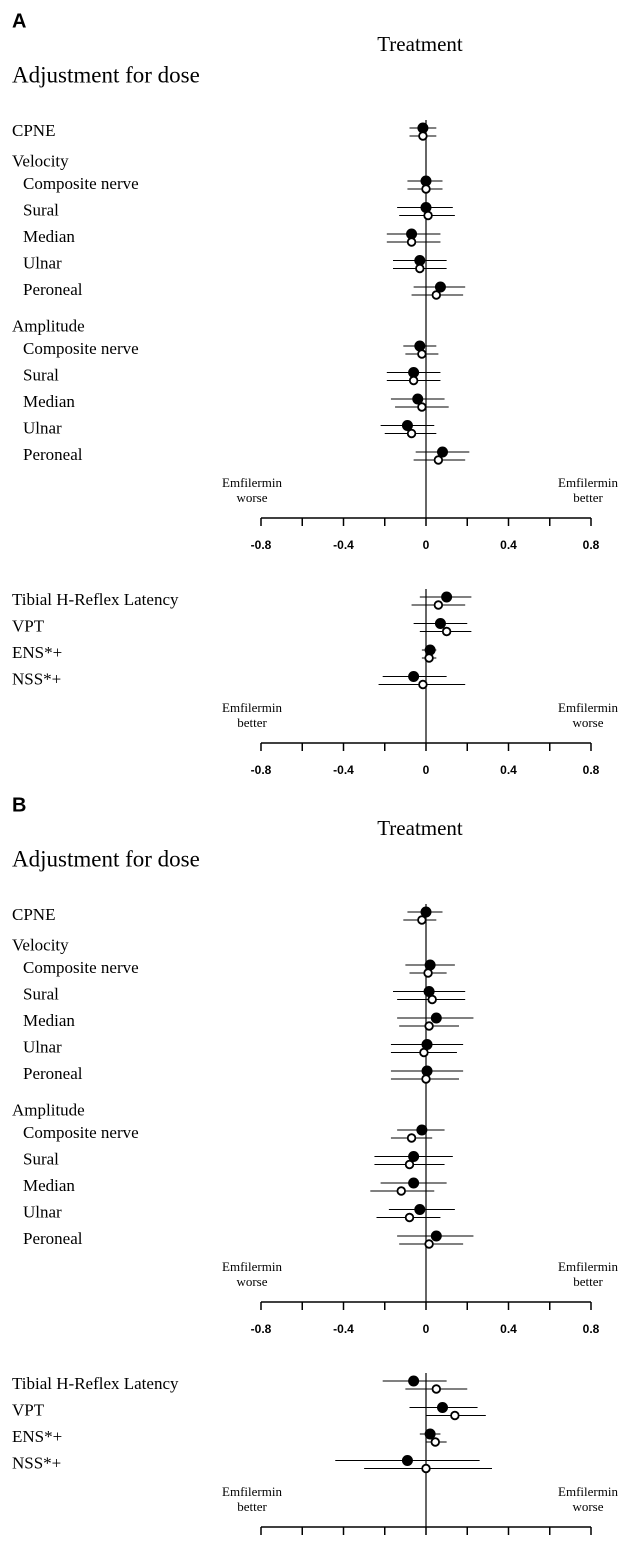 The height and width of the screenshot is (1546, 627). Describe the element at coordinates (19, 21) in the screenshot. I see `panel-label: A` at that location.